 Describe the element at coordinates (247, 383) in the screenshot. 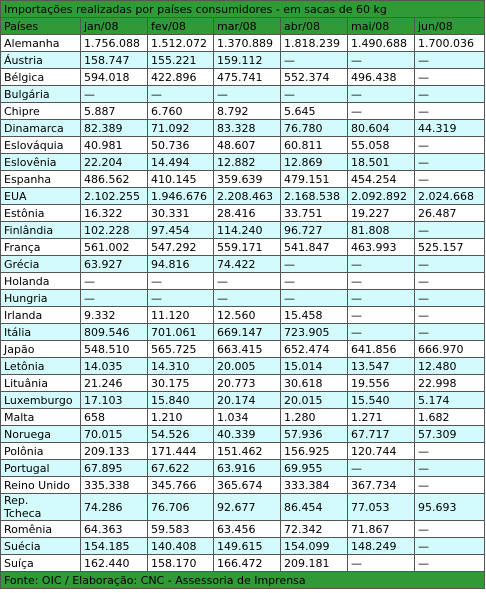

I see `value-cell: 20.773` at that location.